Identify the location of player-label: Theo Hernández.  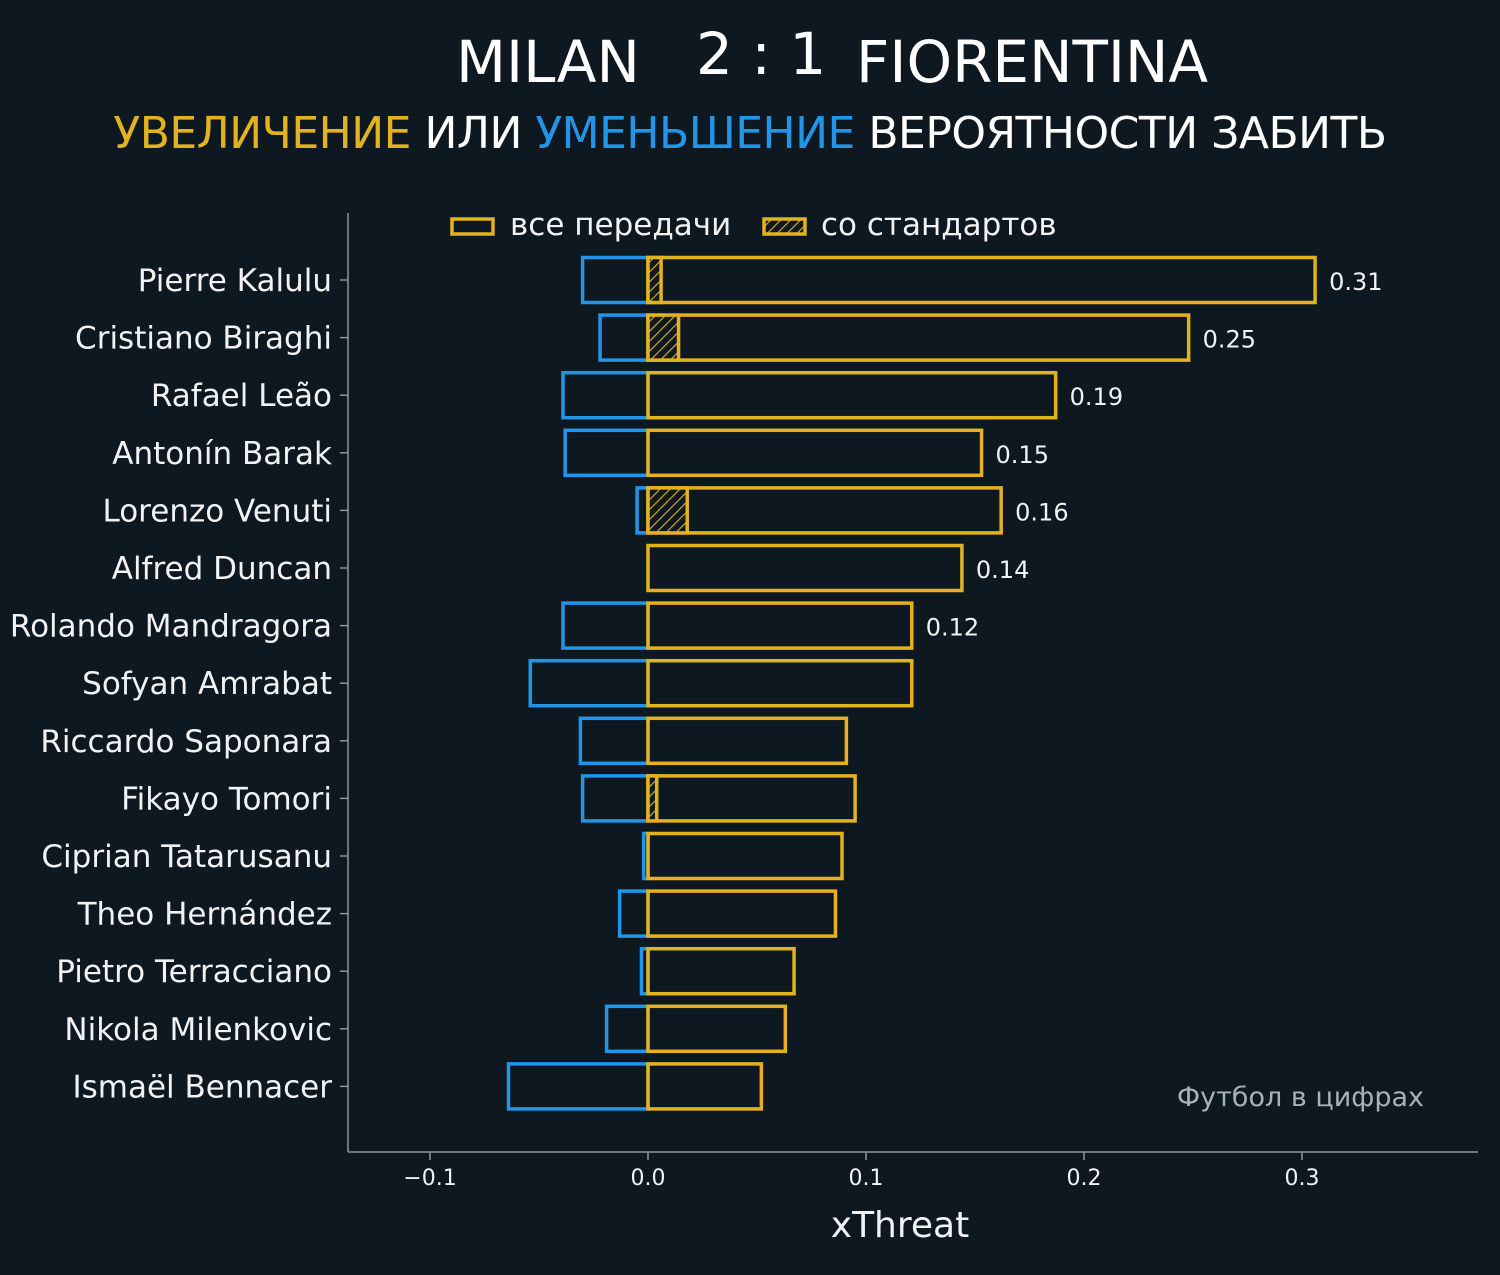
(204, 915).